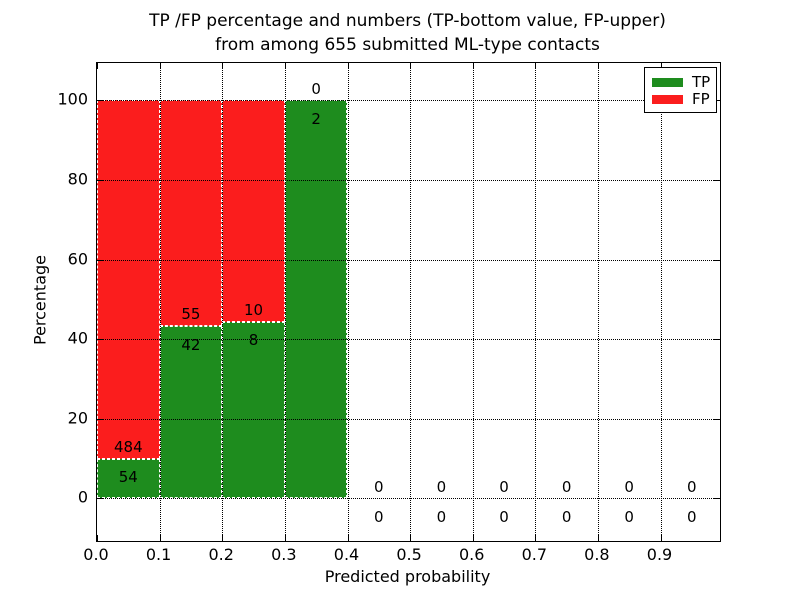 This screenshot has height=600, width=800. I want to click on y-tick-label: 20, so click(77, 418).